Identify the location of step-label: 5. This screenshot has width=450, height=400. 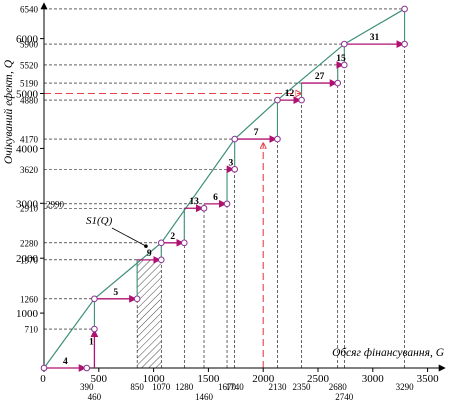
(115, 293).